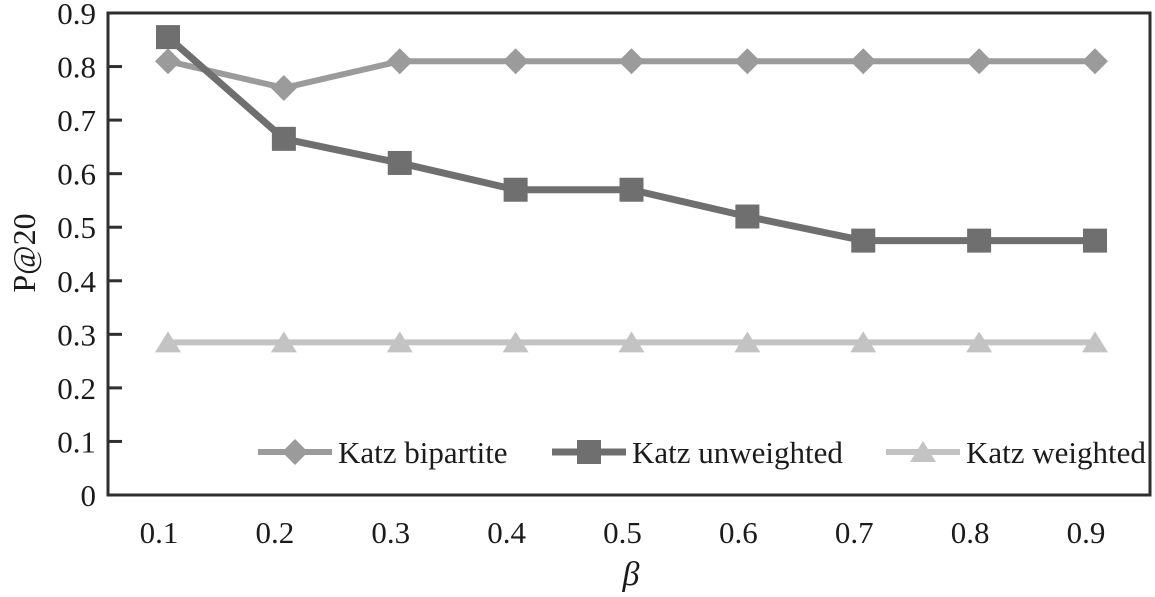 This screenshot has height=597, width=1155. I want to click on y-tick-label: 0.4, so click(76, 281).